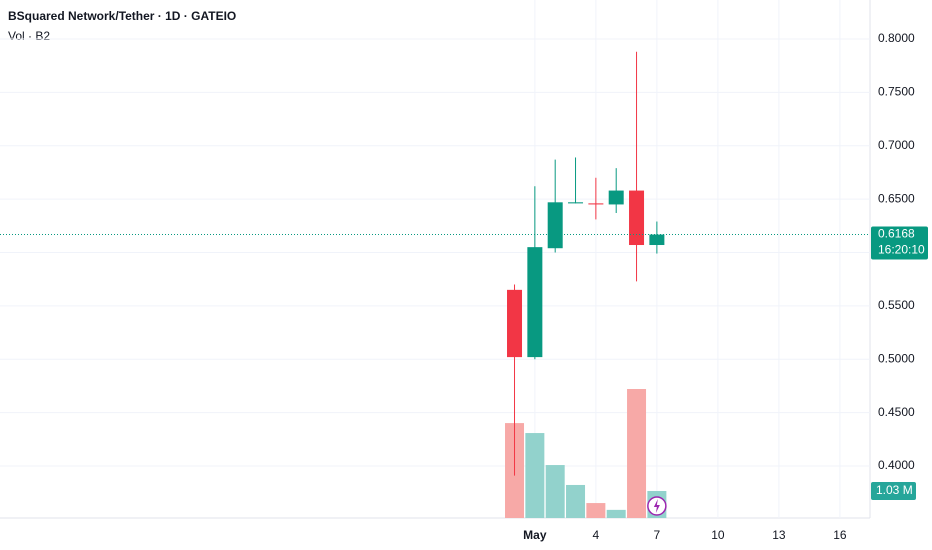 The width and height of the screenshot is (932, 550). I want to click on volume-title: Vol · B2, so click(29, 36).